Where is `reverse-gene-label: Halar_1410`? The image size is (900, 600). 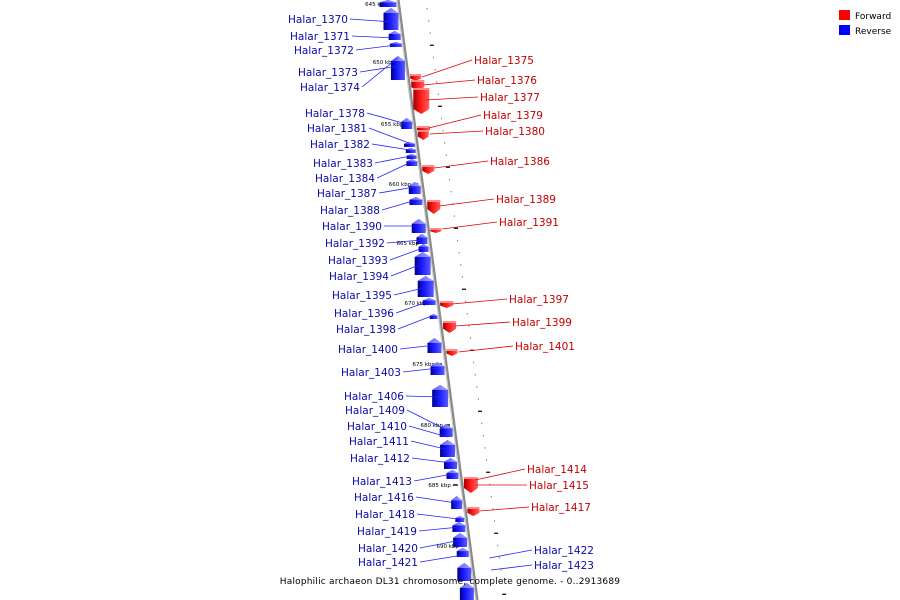
reverse-gene-label: Halar_1410 is located at coordinates (377, 427).